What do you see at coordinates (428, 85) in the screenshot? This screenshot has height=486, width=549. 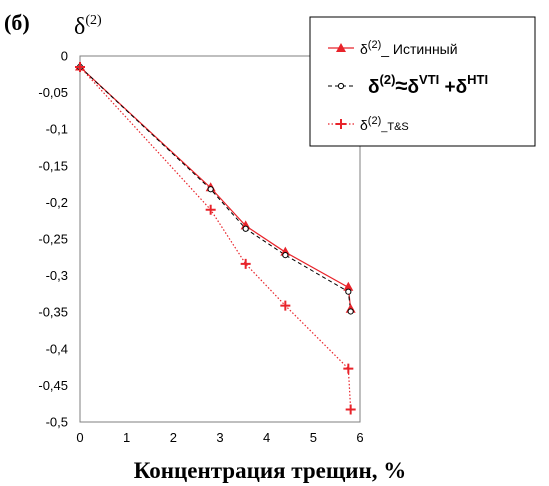 I see `legend-label-approx: δ(2)≈δVTI +δHTI` at bounding box center [428, 85].